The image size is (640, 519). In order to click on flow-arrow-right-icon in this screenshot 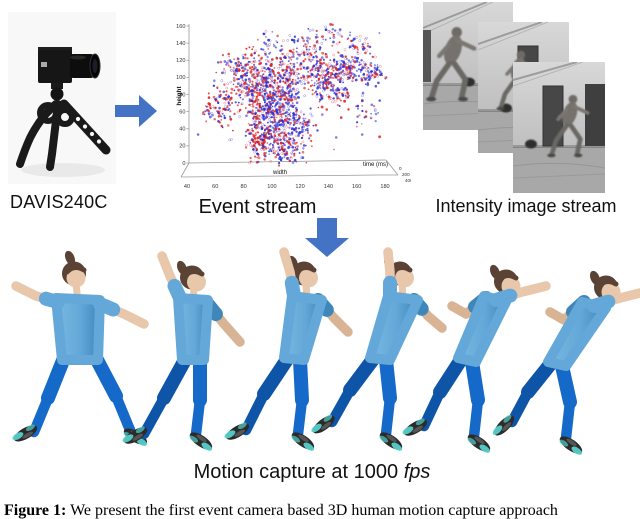, I will do `click(136, 111)`.